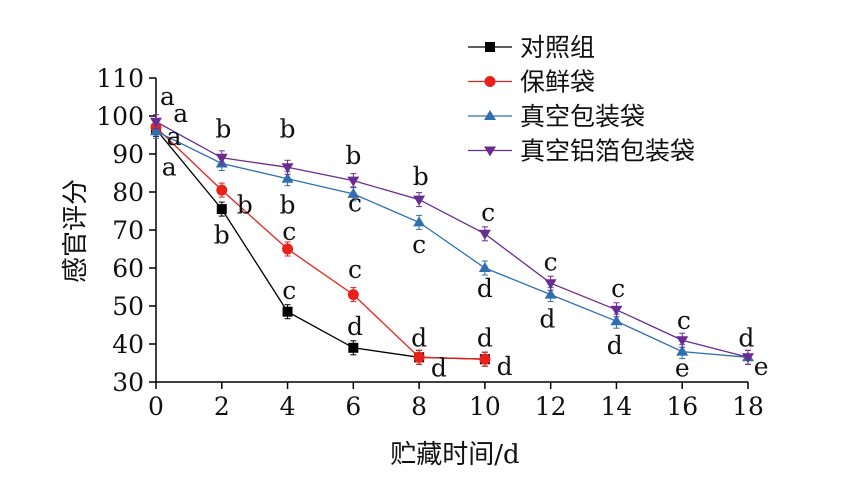 This screenshot has width=842, height=490. Describe the element at coordinates (120, 116) in the screenshot. I see `y-tick-label: 100` at that location.